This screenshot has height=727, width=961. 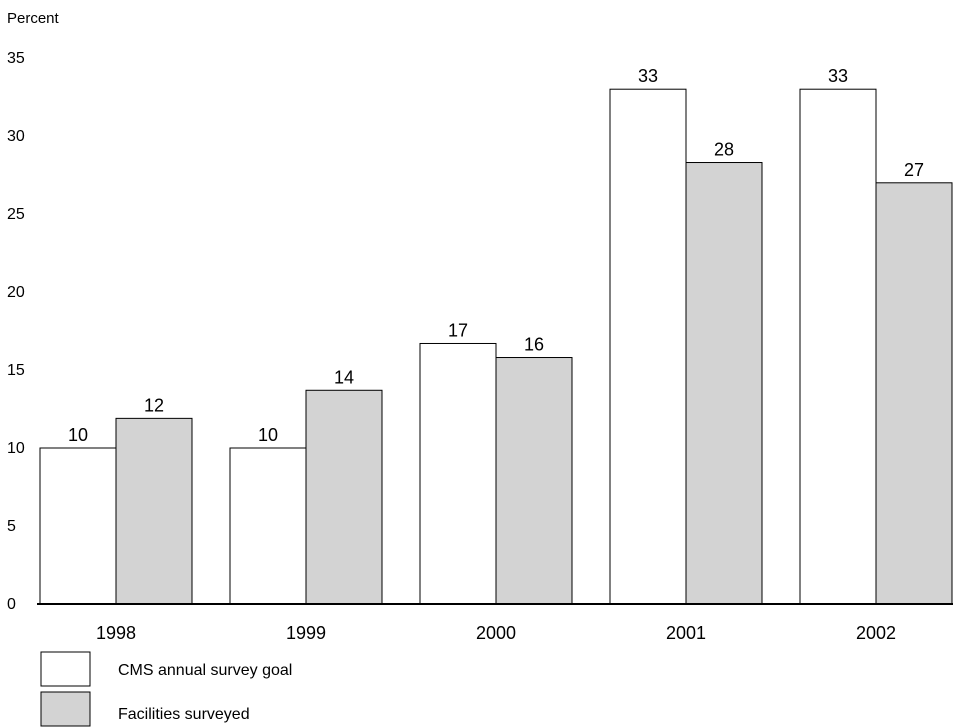 I want to click on y-axis-label: Percent, so click(x=33, y=18).